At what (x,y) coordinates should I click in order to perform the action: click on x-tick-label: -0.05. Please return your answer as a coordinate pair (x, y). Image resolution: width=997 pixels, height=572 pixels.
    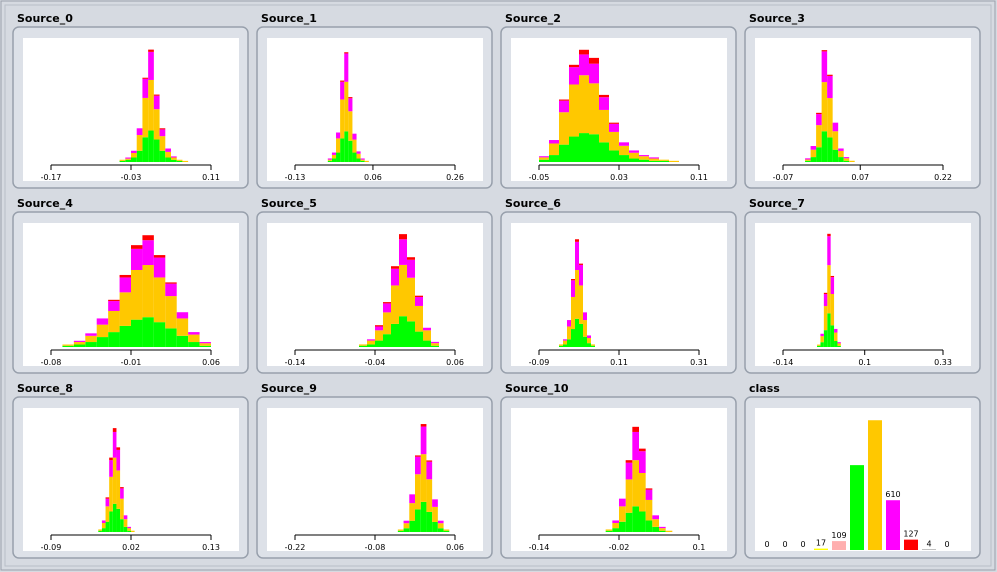
    Looking at the image, I should click on (539, 177).